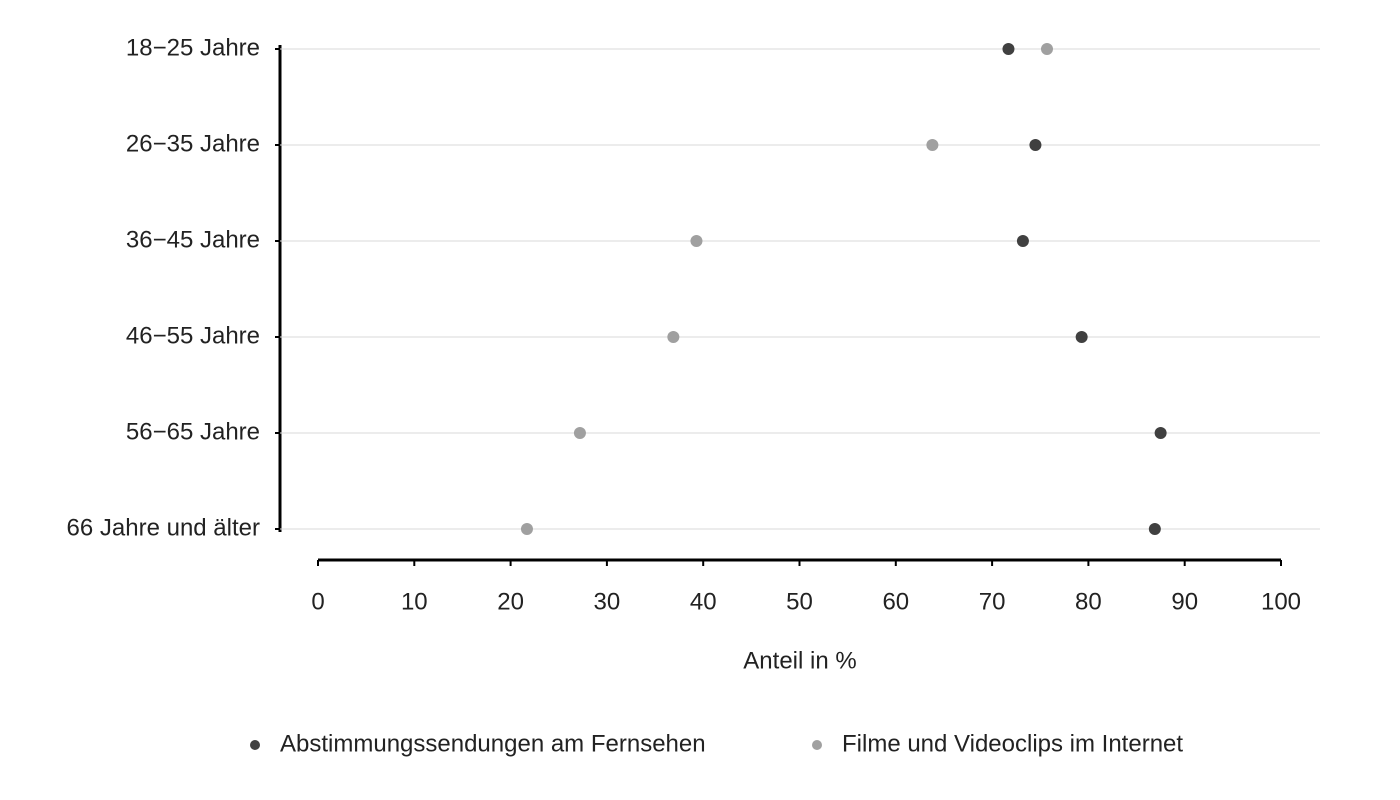 The image size is (1400, 800). What do you see at coordinates (163, 527) in the screenshot?
I see `y-tick-label: 66 Jahre und älter` at bounding box center [163, 527].